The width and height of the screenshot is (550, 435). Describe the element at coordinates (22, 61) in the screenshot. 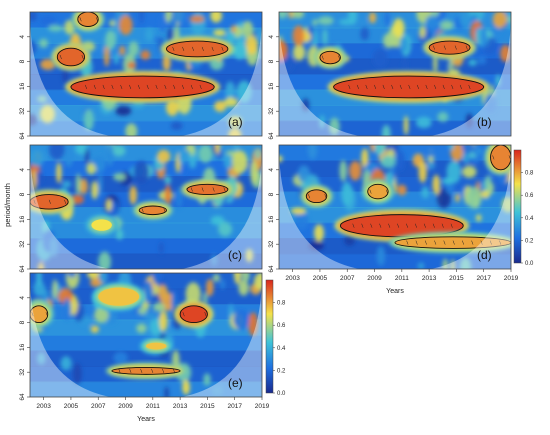

I see `y-tick-label: 8` at that location.